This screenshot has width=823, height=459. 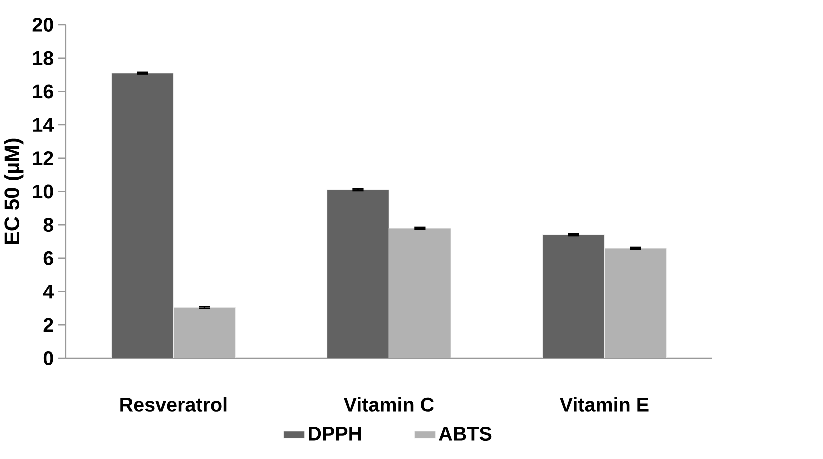 I want to click on y-tick-label: 14, so click(x=43, y=125).